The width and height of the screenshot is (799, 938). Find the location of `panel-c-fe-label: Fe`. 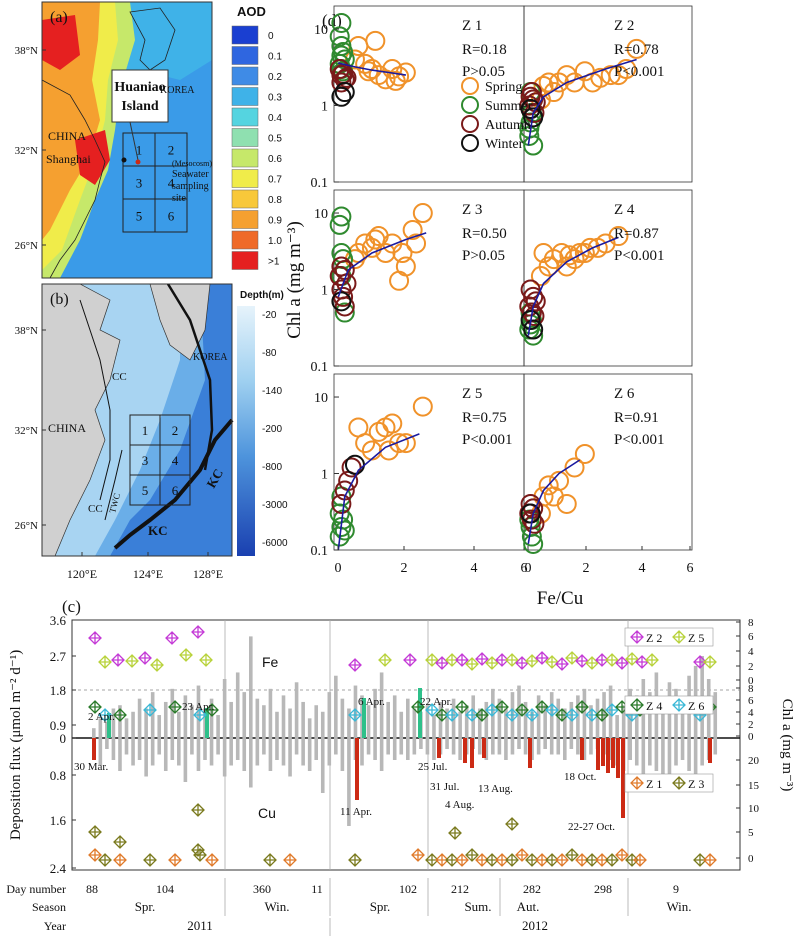

panel-c-fe-label: Fe is located at coordinates (270, 662).